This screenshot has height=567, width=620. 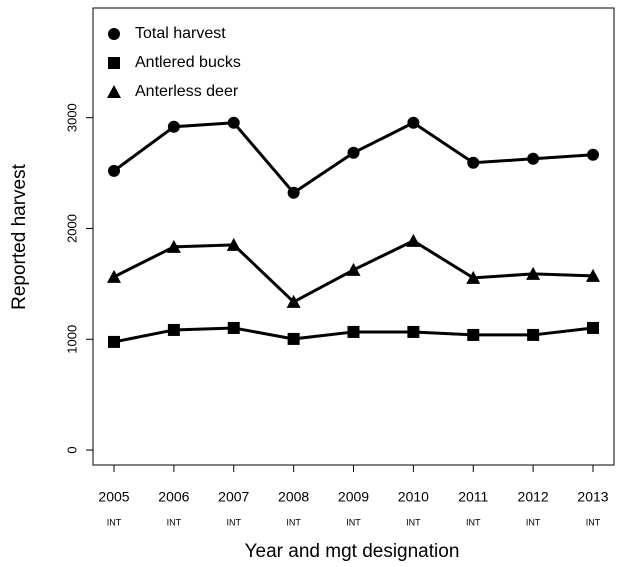 What do you see at coordinates (71, 339) in the screenshot?
I see `y-tick-label: 1000` at bounding box center [71, 339].